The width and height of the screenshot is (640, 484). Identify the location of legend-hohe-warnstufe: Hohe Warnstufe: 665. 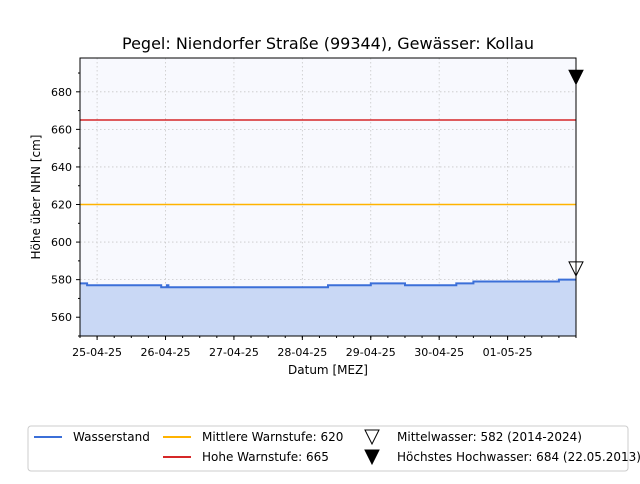
(246, 457).